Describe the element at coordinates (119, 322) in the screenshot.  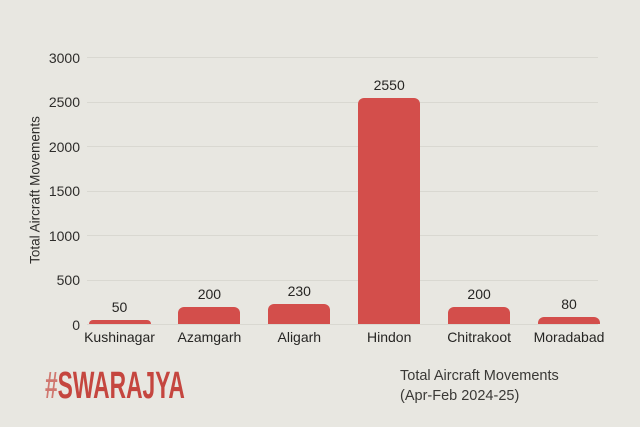
I see `bar-kushinagar` at that location.